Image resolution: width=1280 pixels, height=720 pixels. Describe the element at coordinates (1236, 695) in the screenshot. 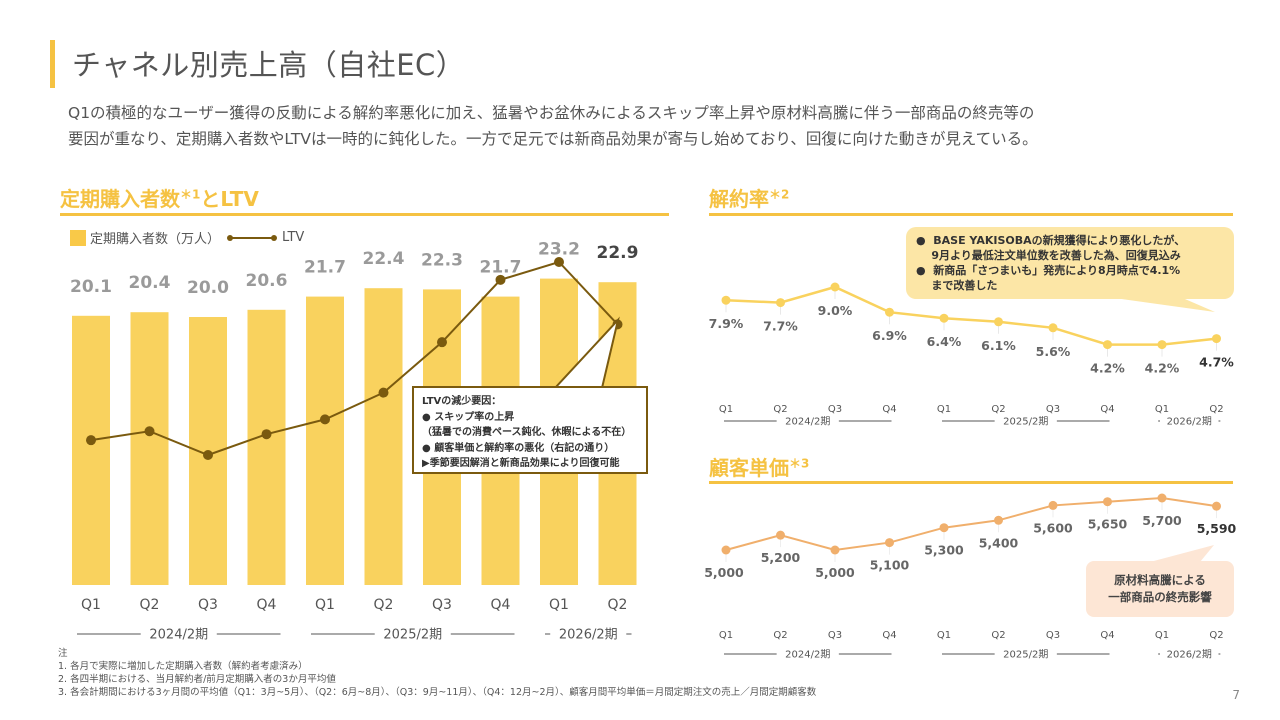

I see `page-number: 7` at that location.